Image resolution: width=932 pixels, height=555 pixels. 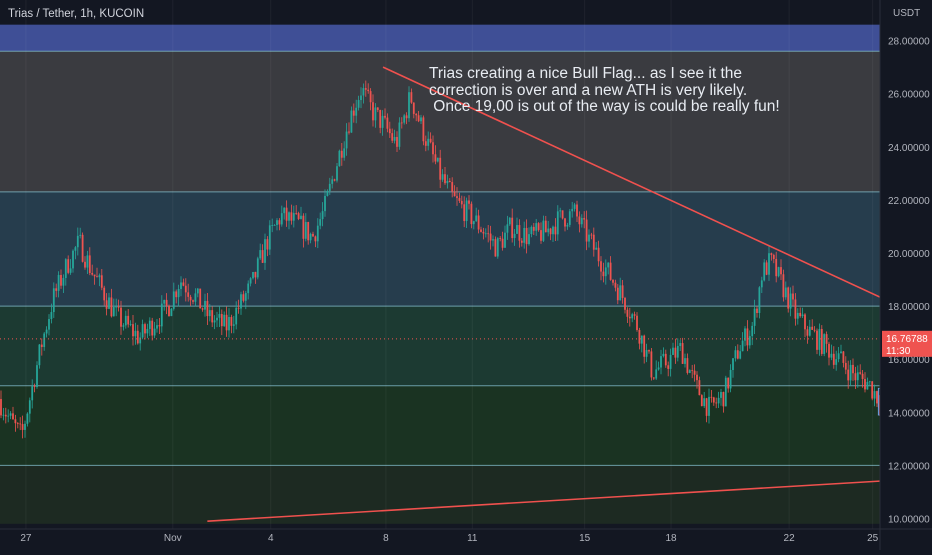 What do you see at coordinates (569, 488) in the screenshot?
I see `trendline` at bounding box center [569, 488].